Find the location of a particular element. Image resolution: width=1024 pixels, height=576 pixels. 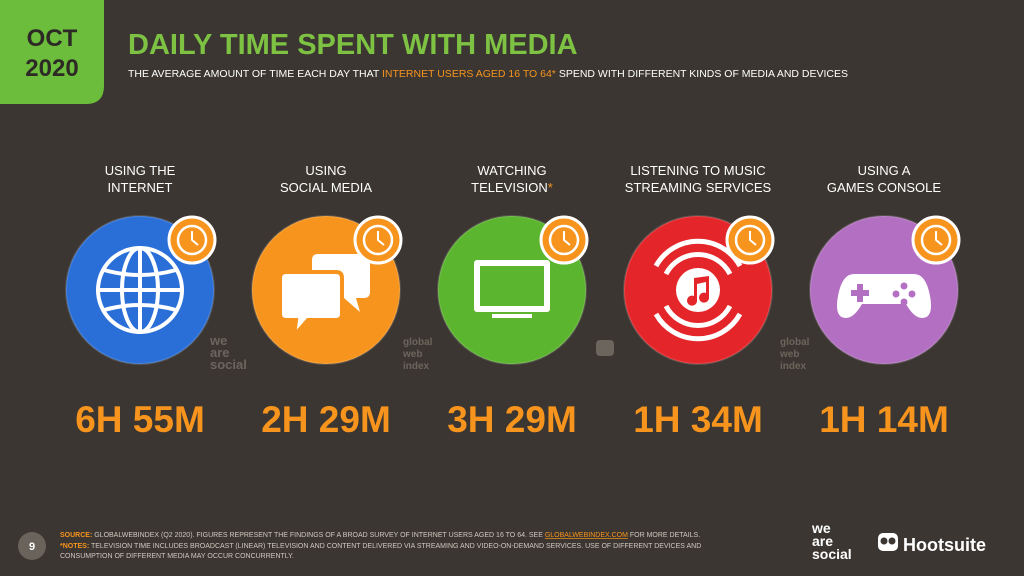

item-label: USING THE is located at coordinates (140, 170).